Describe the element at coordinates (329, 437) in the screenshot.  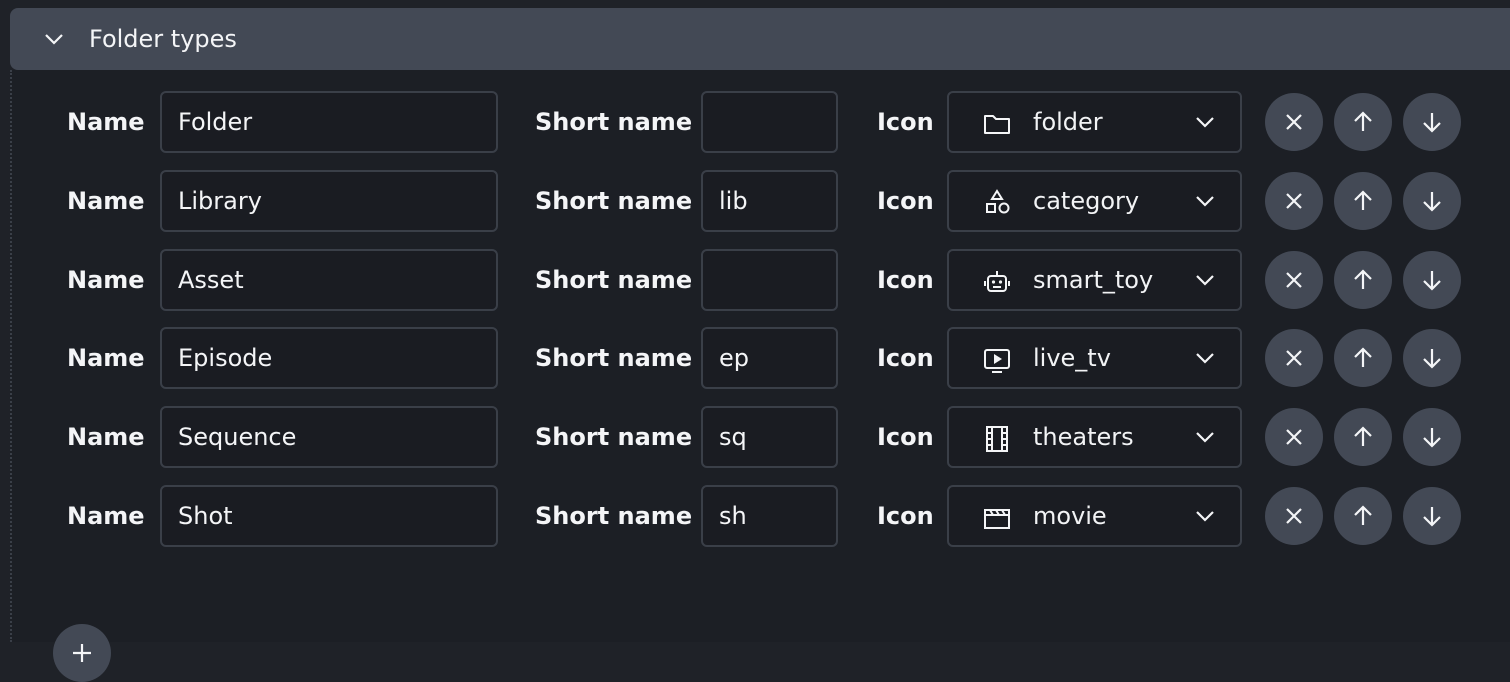
I see `name-input: Sequence` at that location.